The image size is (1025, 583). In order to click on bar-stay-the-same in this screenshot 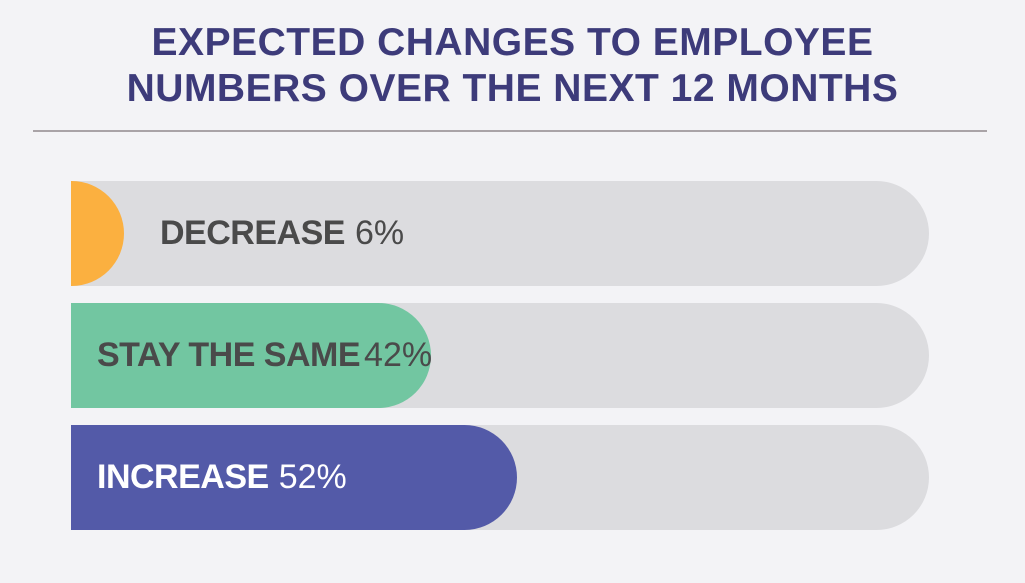, I will do `click(251, 355)`.